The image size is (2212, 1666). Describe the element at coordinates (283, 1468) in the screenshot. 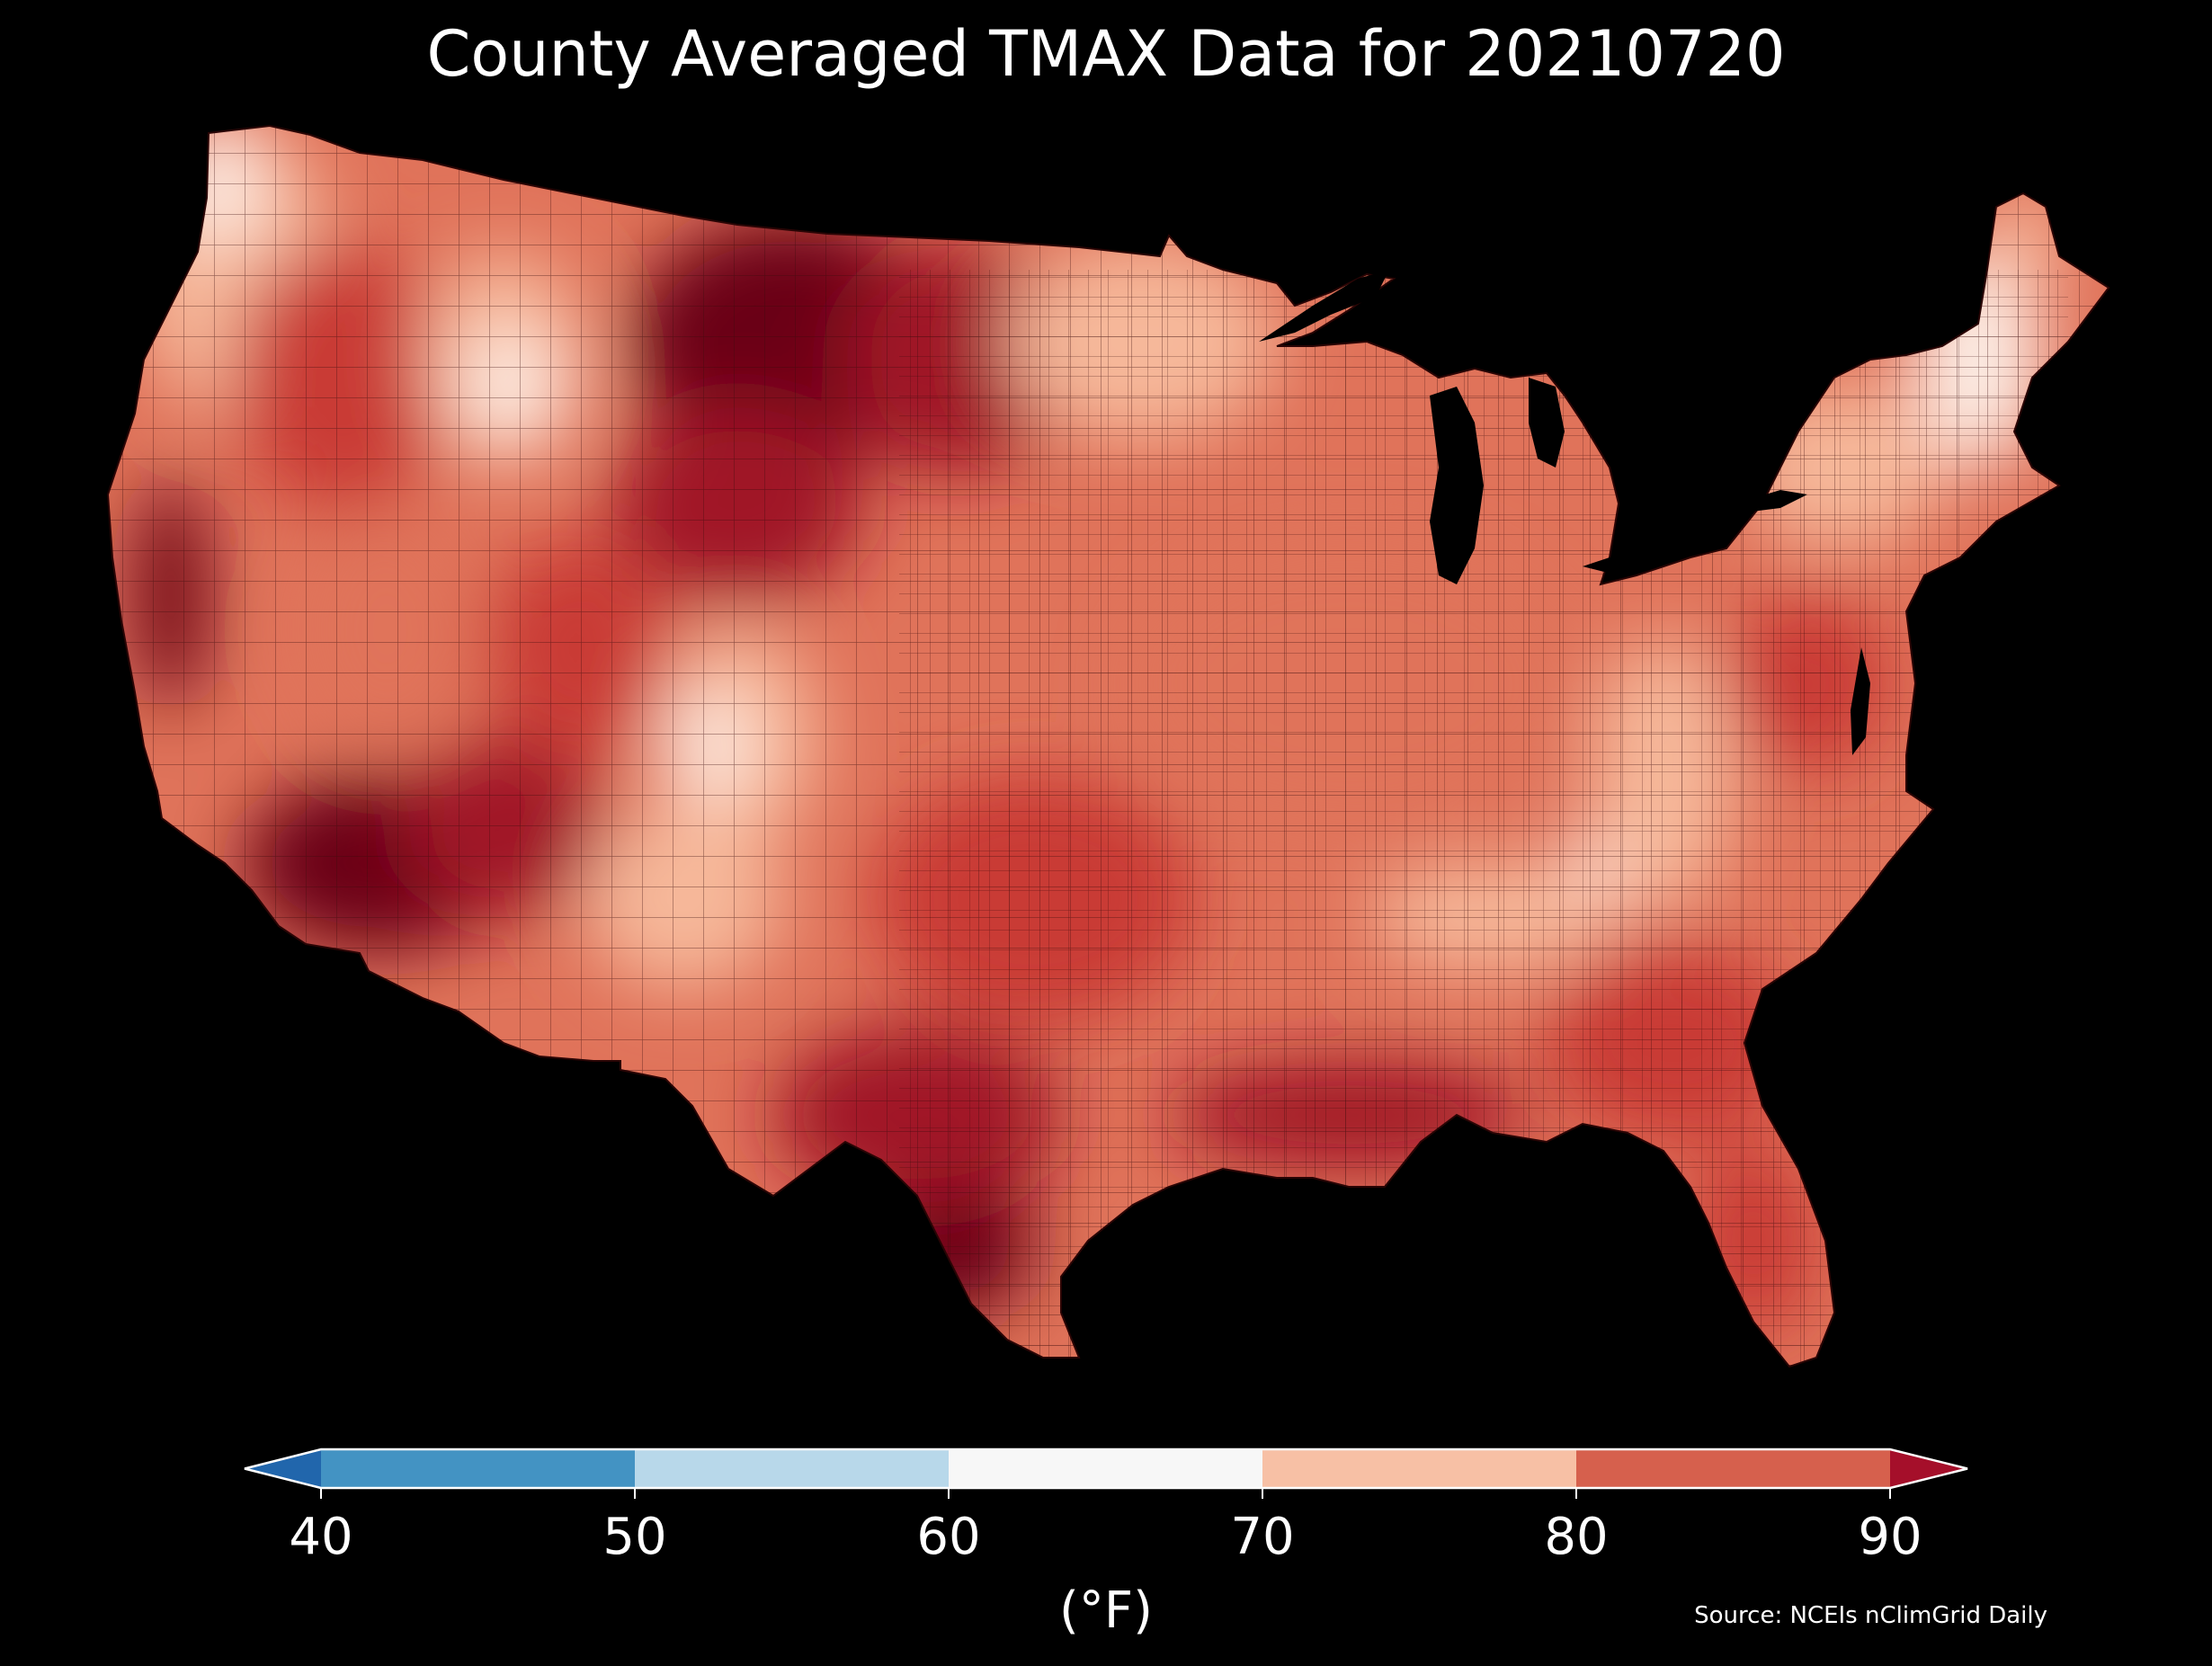

I see `colorbar-under-arrow` at that location.